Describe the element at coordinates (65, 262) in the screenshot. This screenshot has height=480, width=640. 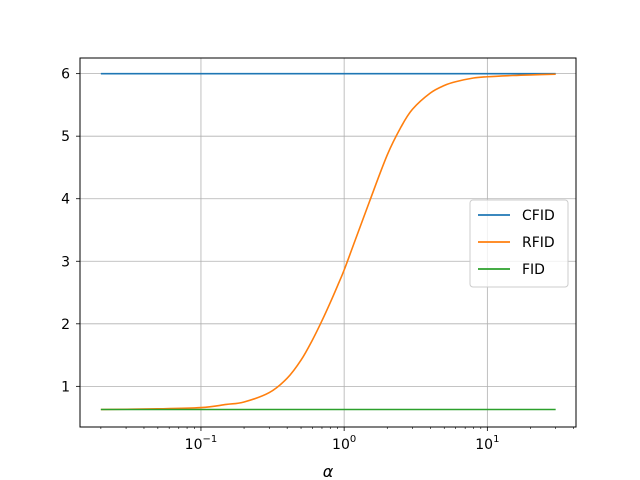
I see `y-tick-label: 3` at that location.